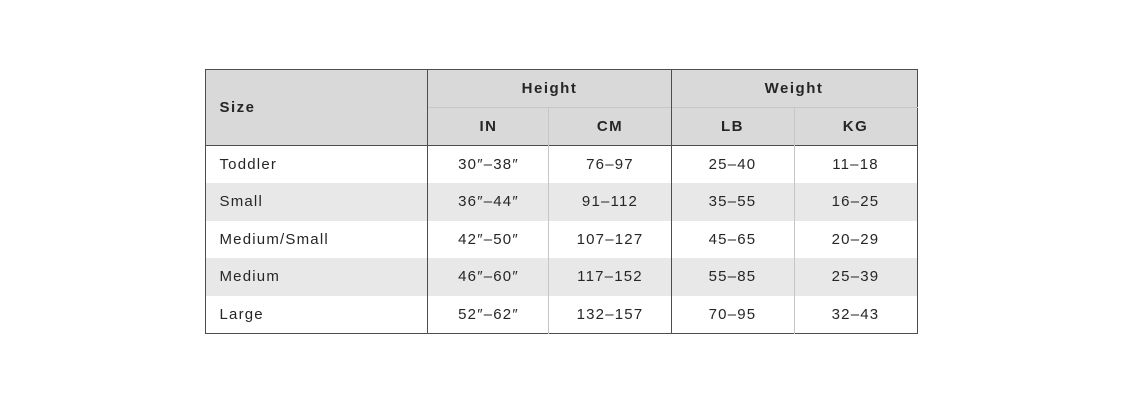 The height and width of the screenshot is (405, 1123). What do you see at coordinates (732, 277) in the screenshot?
I see `weight-lb-cell: 55–85` at bounding box center [732, 277].